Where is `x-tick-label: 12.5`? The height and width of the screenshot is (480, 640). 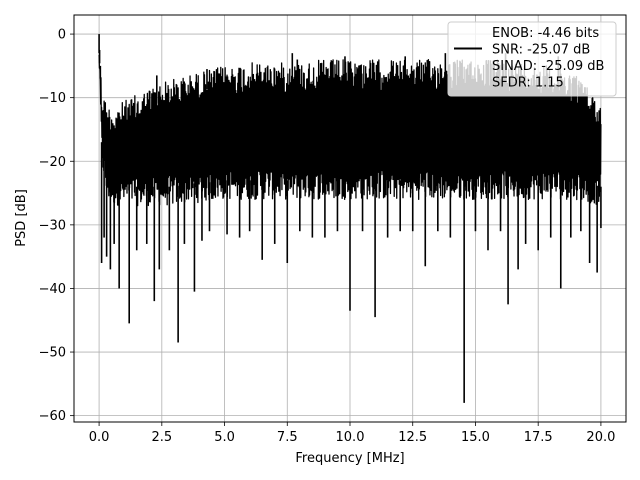 x-tick-label: 12.5 is located at coordinates (412, 437).